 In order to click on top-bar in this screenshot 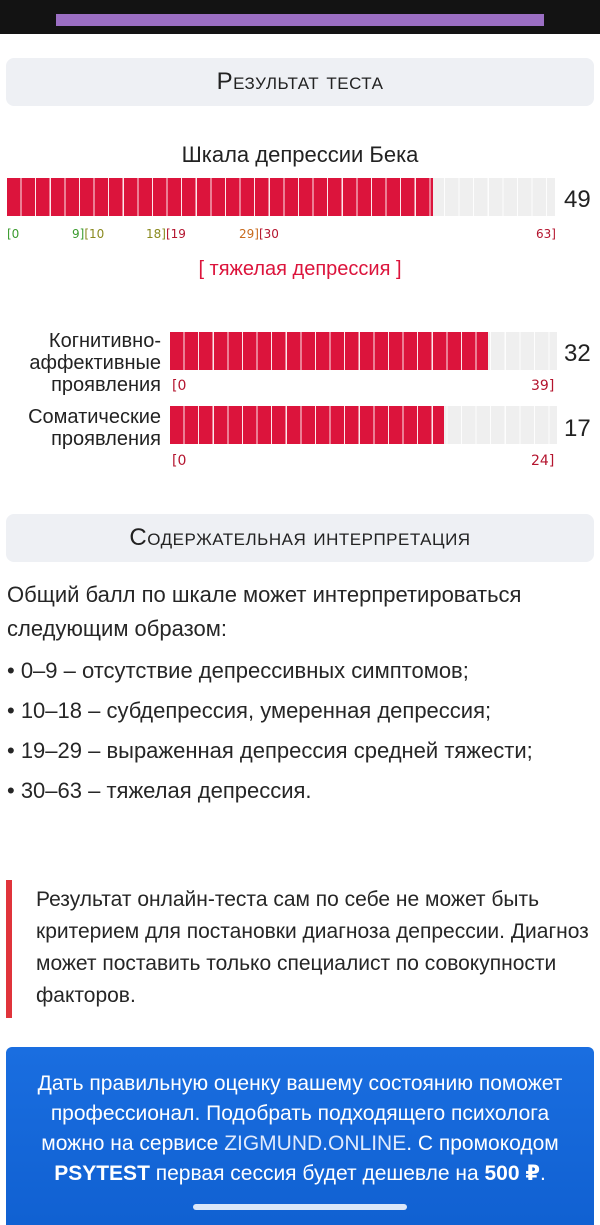, I will do `click(300, 17)`.